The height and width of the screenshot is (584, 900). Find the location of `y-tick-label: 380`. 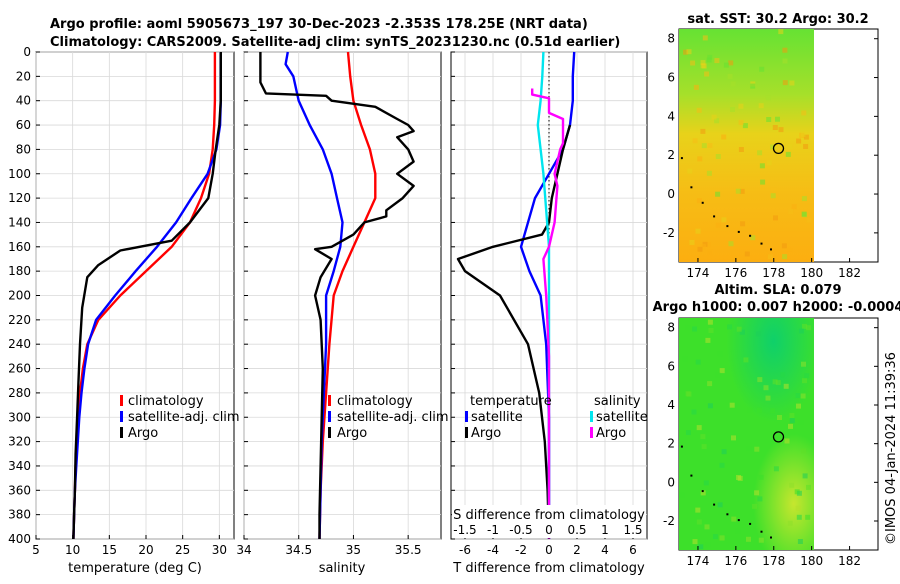

y-tick-label: 380 is located at coordinates (19, 515).